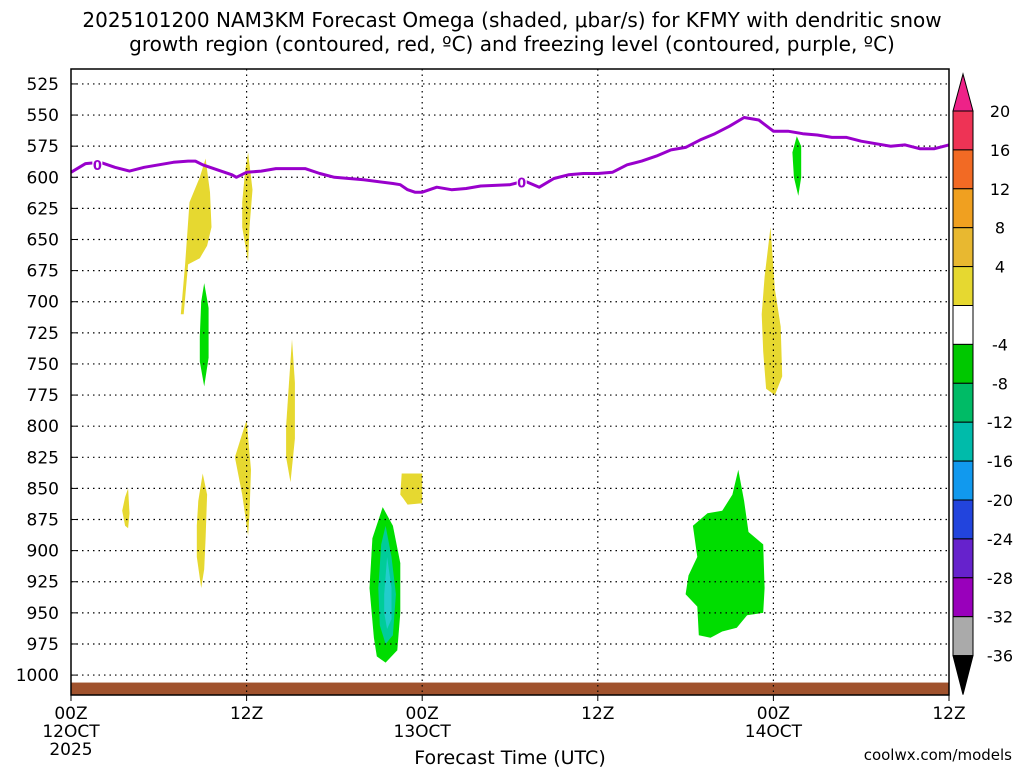 This screenshot has height=772, width=1024. Describe the element at coordinates (71, 732) in the screenshot. I see `x-tick-date-0: 12OCT` at that location.